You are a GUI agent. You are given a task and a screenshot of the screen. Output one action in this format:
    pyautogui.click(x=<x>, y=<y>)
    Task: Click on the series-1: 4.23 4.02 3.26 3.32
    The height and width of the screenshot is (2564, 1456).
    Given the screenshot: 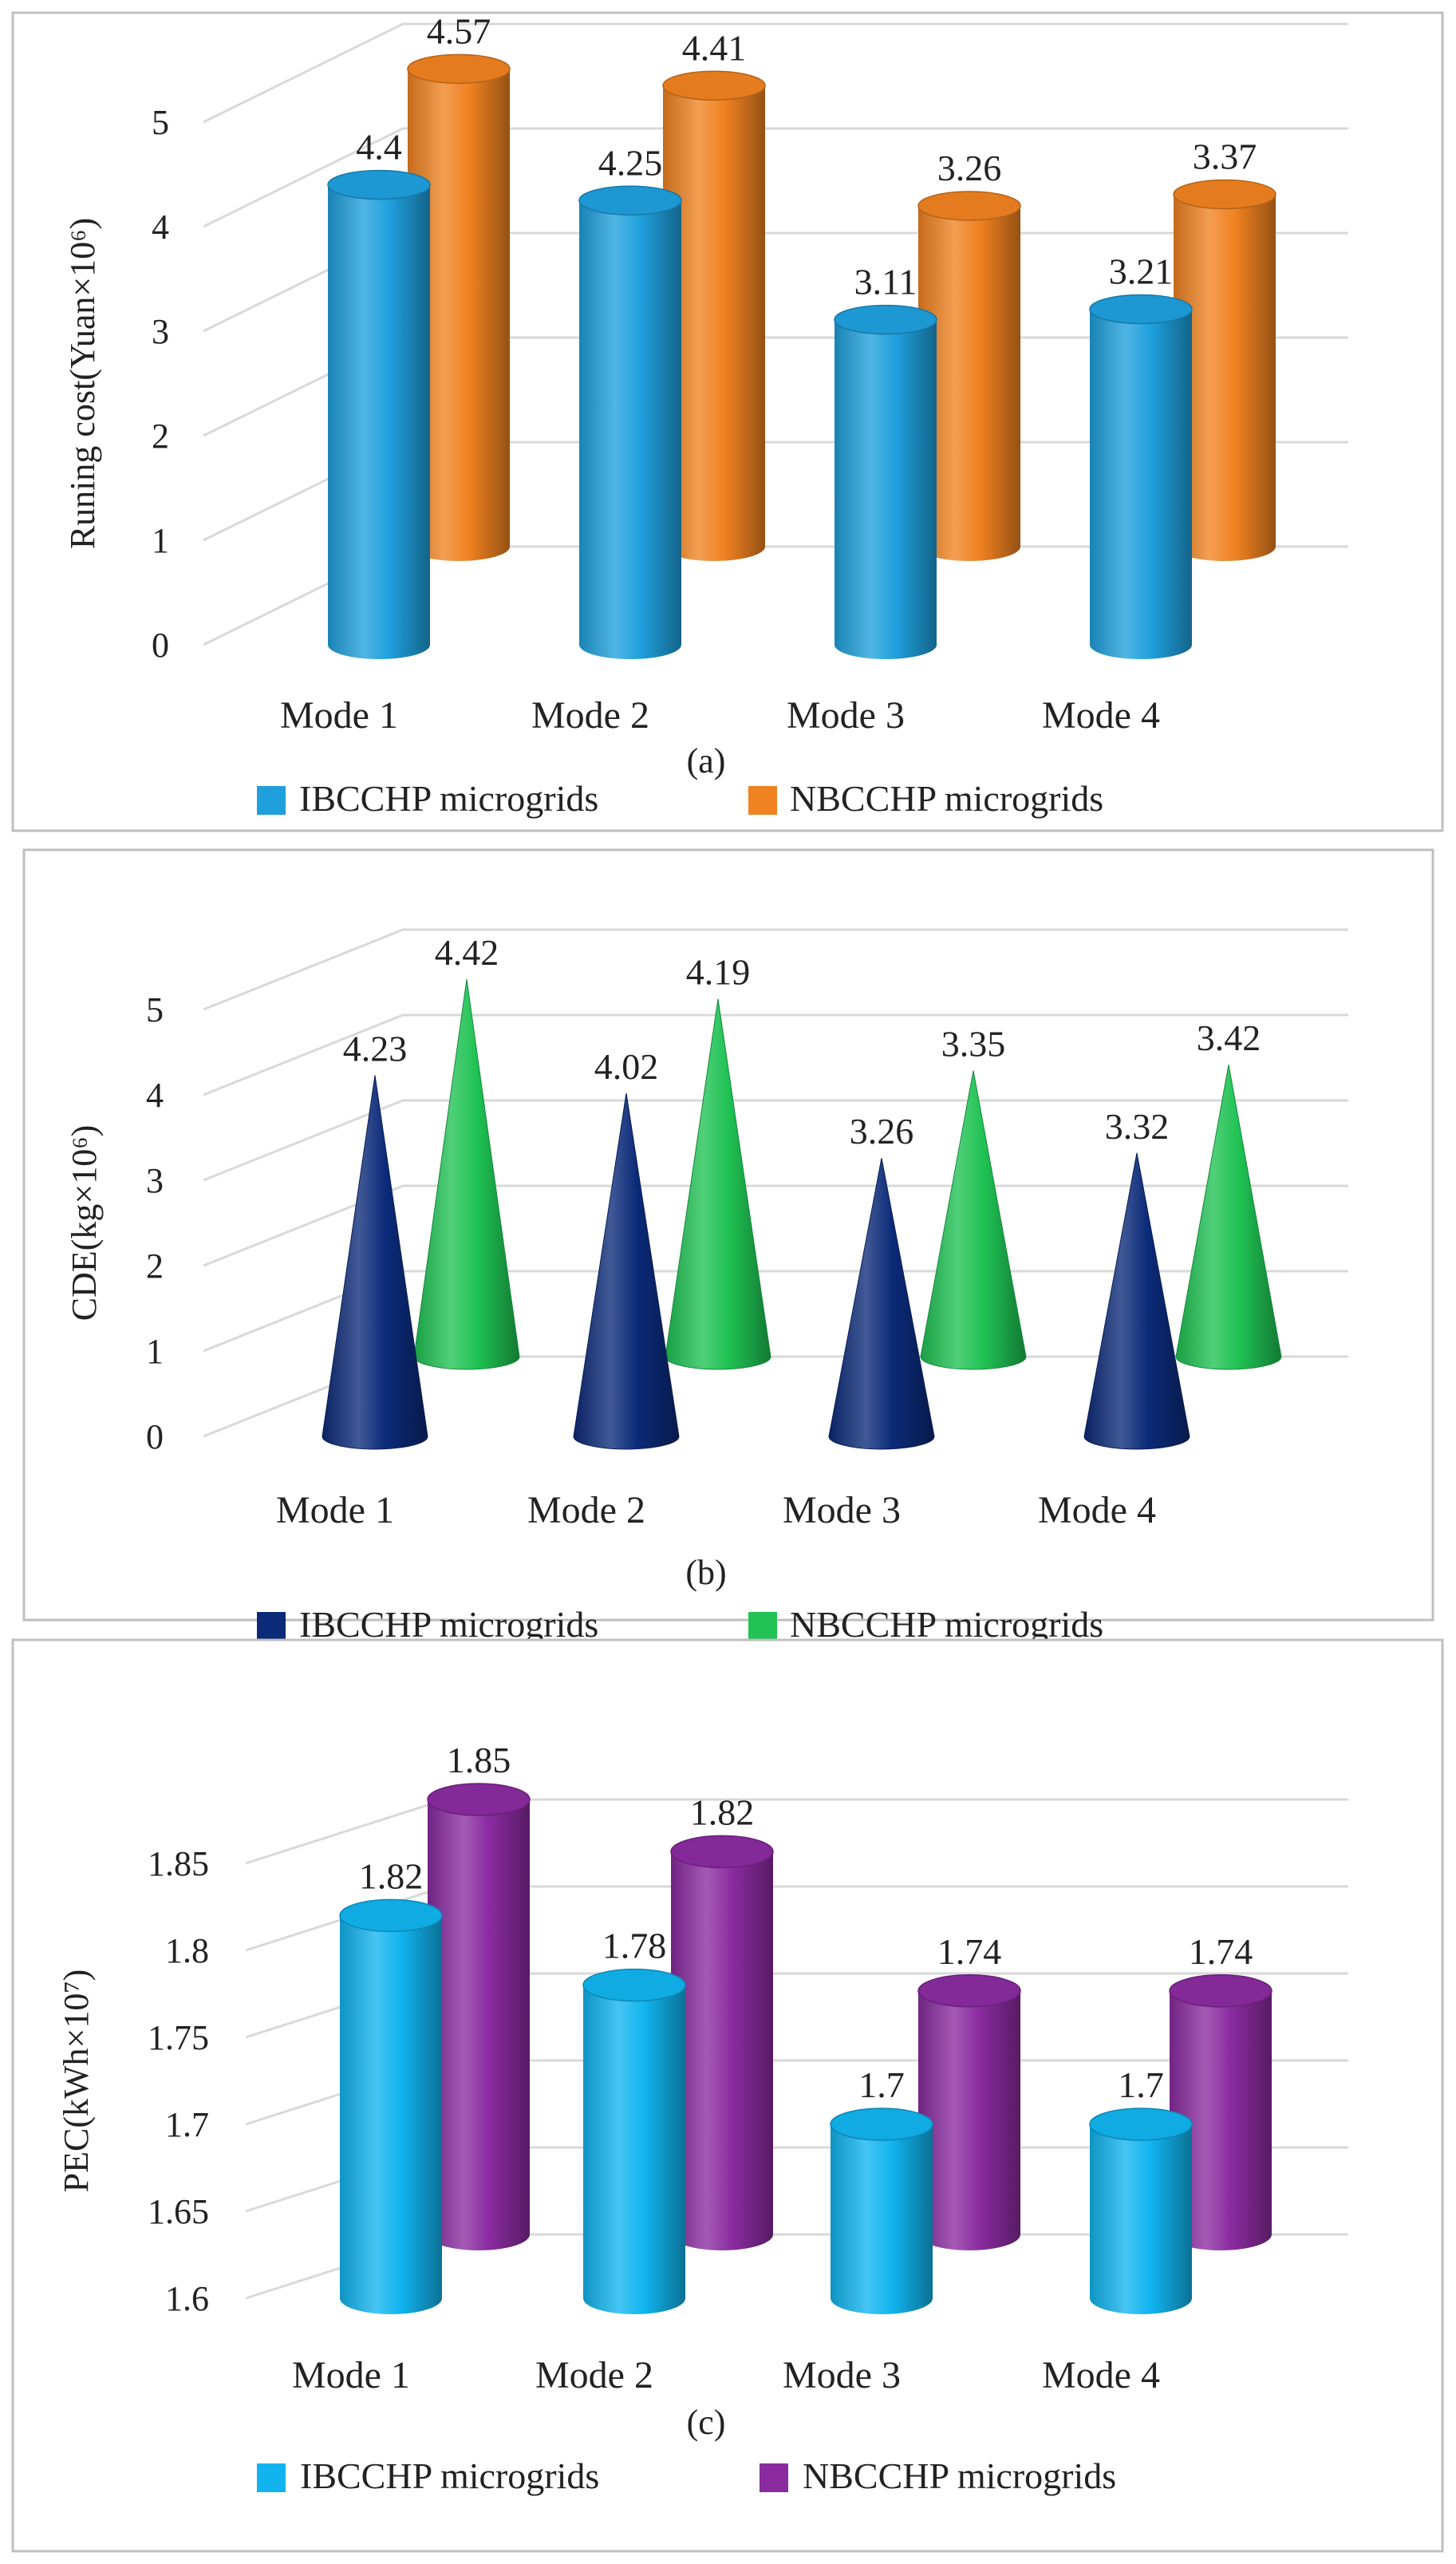 What is the action you would take?
    pyautogui.click(x=756, y=1239)
    